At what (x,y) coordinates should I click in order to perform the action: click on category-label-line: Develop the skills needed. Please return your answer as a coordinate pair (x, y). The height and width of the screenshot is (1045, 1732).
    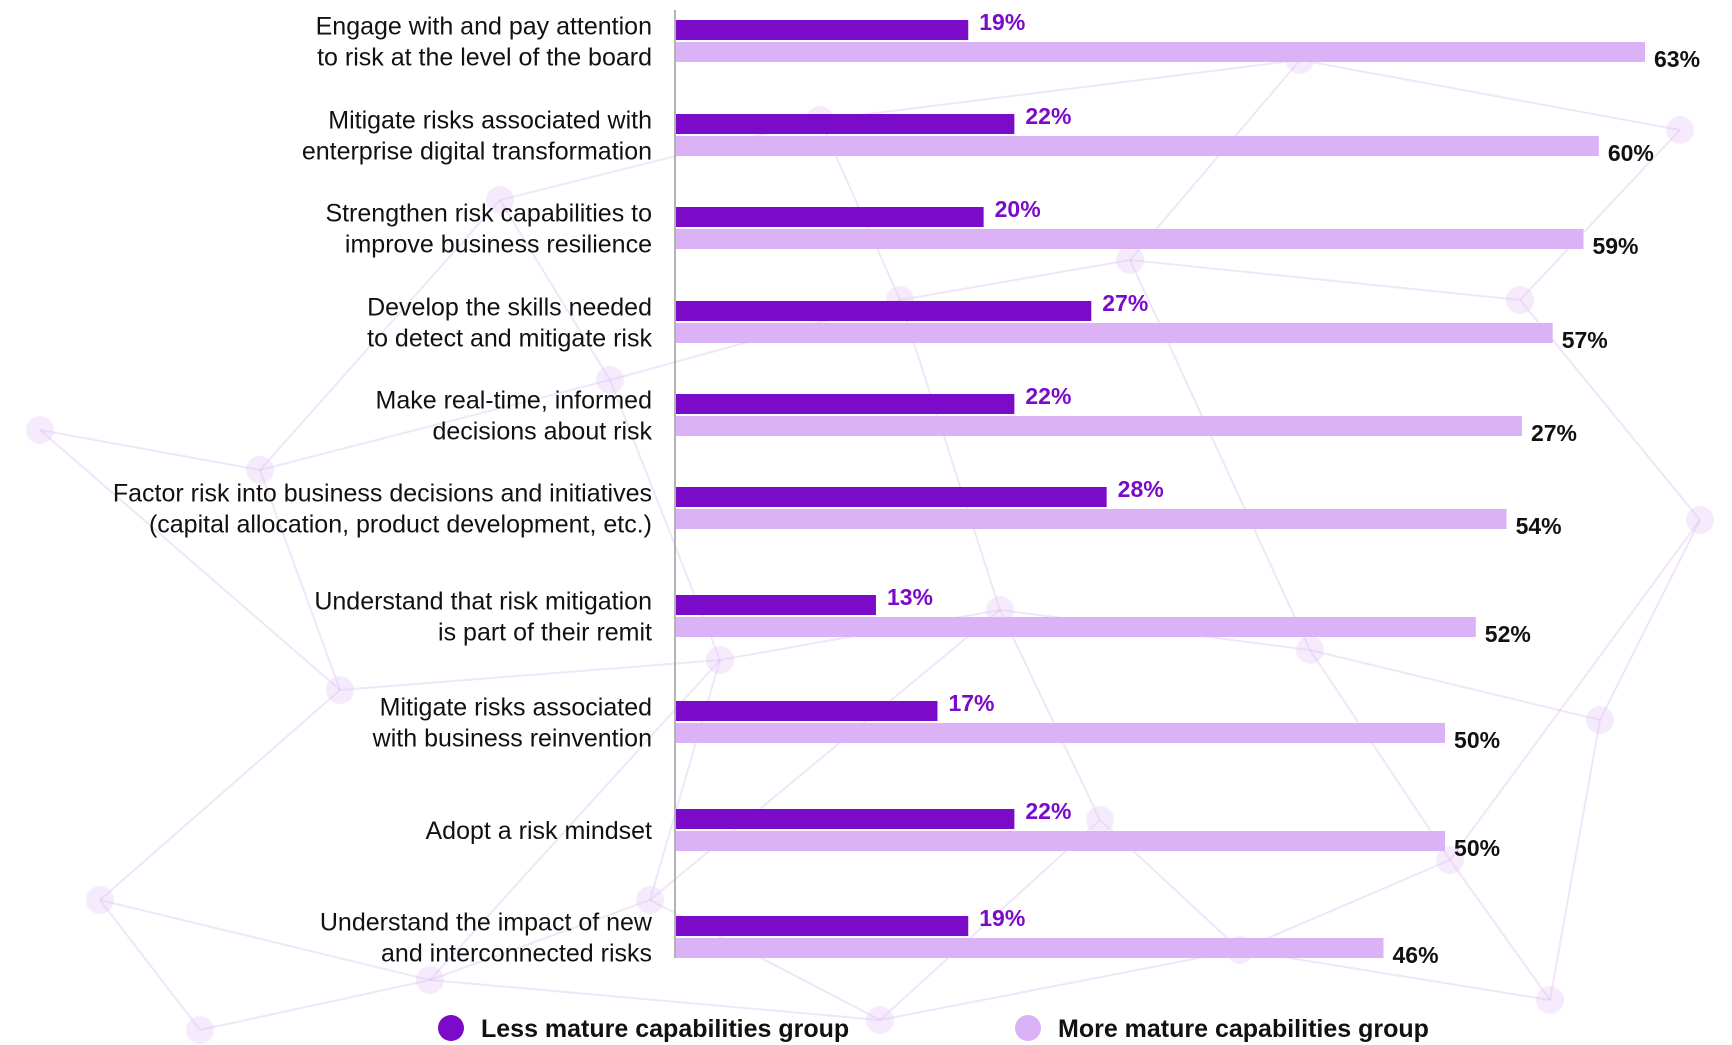
    Looking at the image, I should click on (509, 308).